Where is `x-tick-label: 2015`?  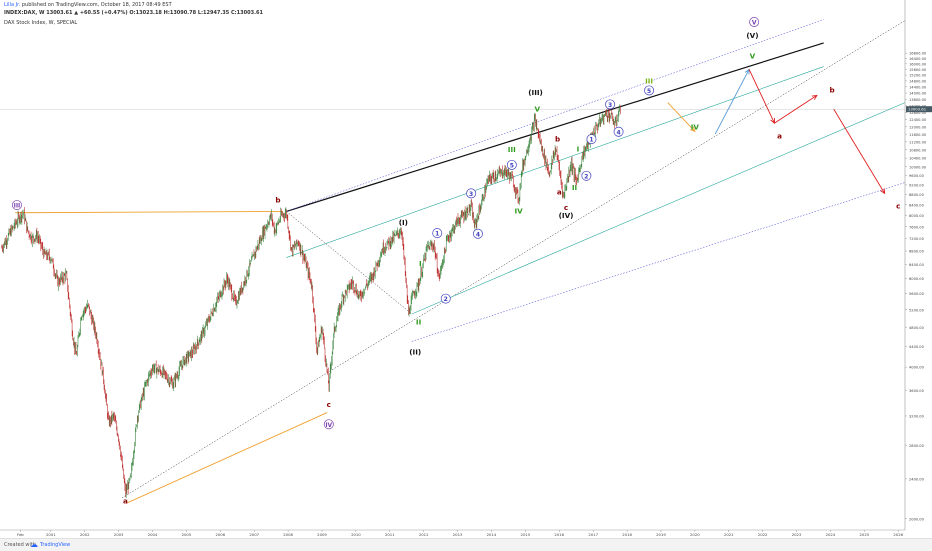 x-tick-label: 2015 is located at coordinates (526, 534).